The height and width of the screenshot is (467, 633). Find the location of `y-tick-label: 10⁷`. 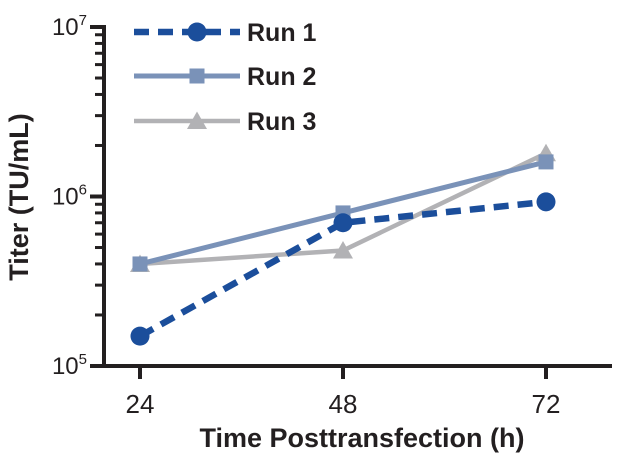

y-tick-label: 10⁷ is located at coordinates (69, 26).